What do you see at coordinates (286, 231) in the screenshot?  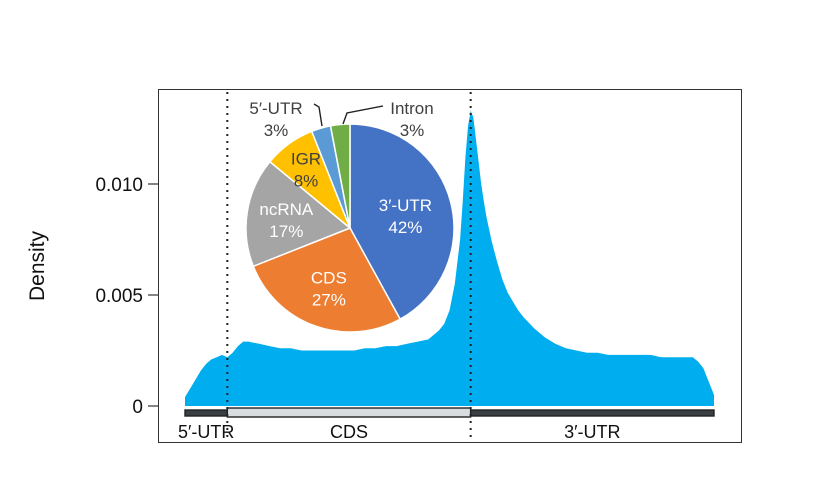 I see `pie-slice-value: 17%` at bounding box center [286, 231].